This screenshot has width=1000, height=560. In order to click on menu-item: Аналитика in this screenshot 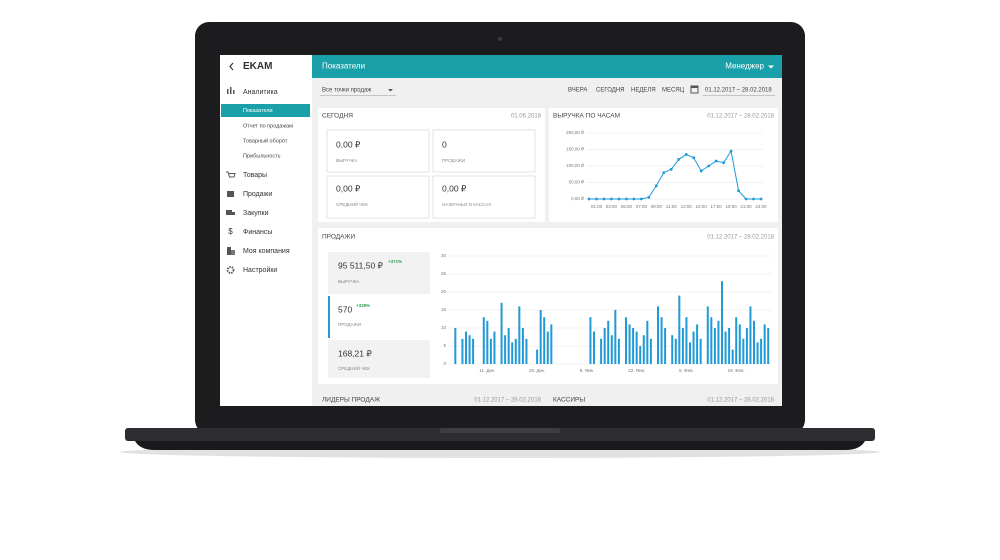, I will do `click(260, 92)`.